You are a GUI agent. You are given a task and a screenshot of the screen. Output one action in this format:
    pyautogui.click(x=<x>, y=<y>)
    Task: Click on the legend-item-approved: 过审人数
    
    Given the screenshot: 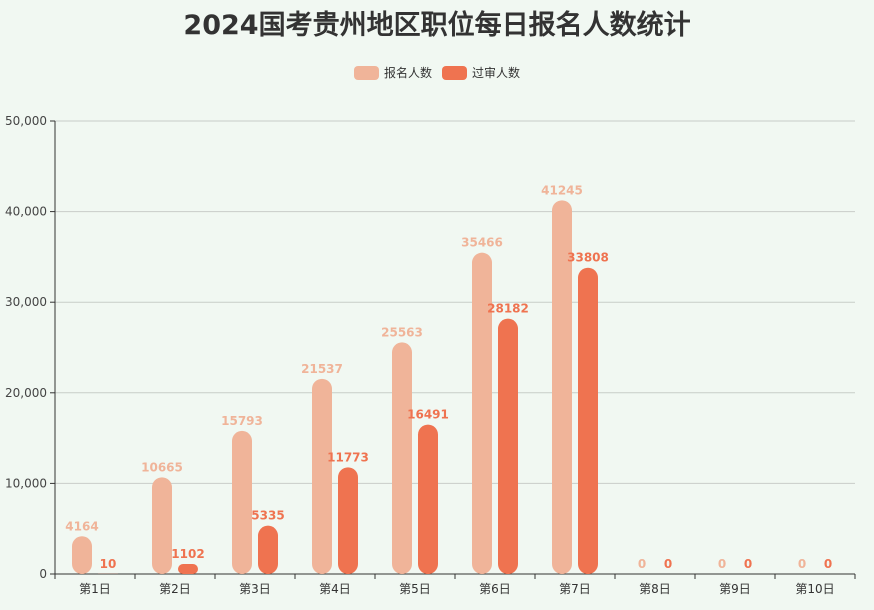 What is the action you would take?
    pyautogui.click(x=481, y=72)
    